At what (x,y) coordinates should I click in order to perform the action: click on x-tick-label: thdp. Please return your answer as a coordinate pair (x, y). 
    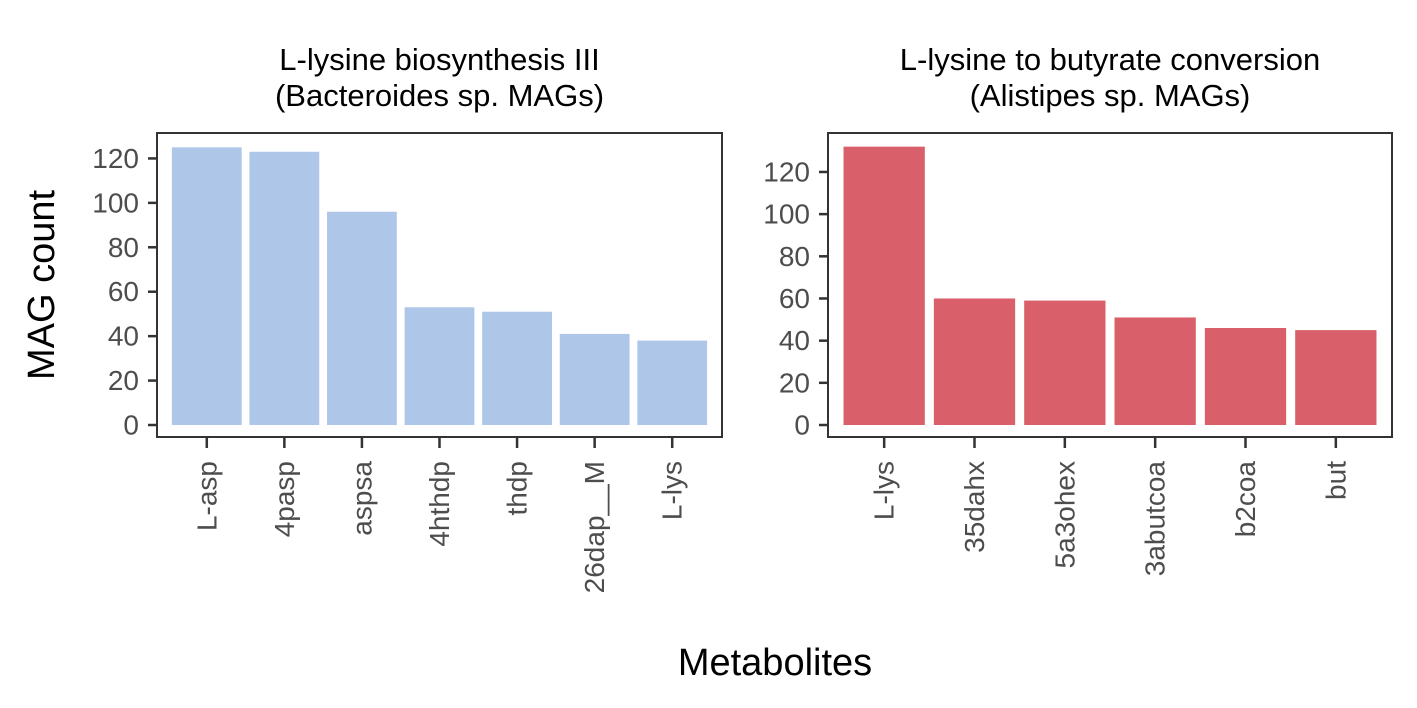
    Looking at the image, I should click on (517, 488).